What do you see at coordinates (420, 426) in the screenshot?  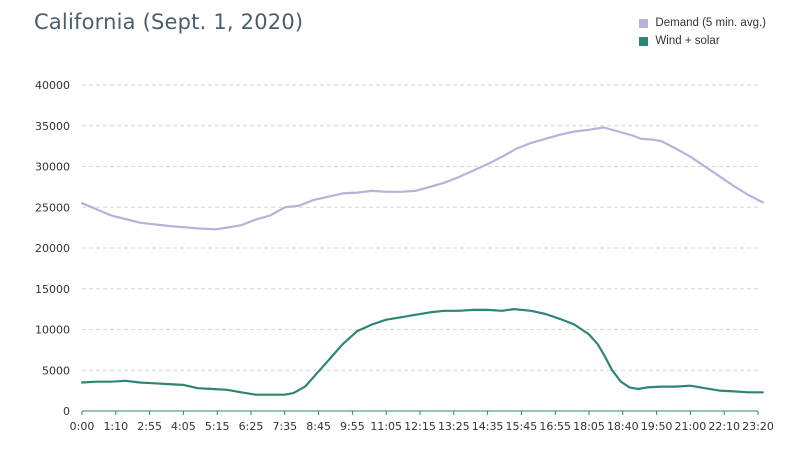 I see `x-tick-label: 12:15` at bounding box center [420, 426].